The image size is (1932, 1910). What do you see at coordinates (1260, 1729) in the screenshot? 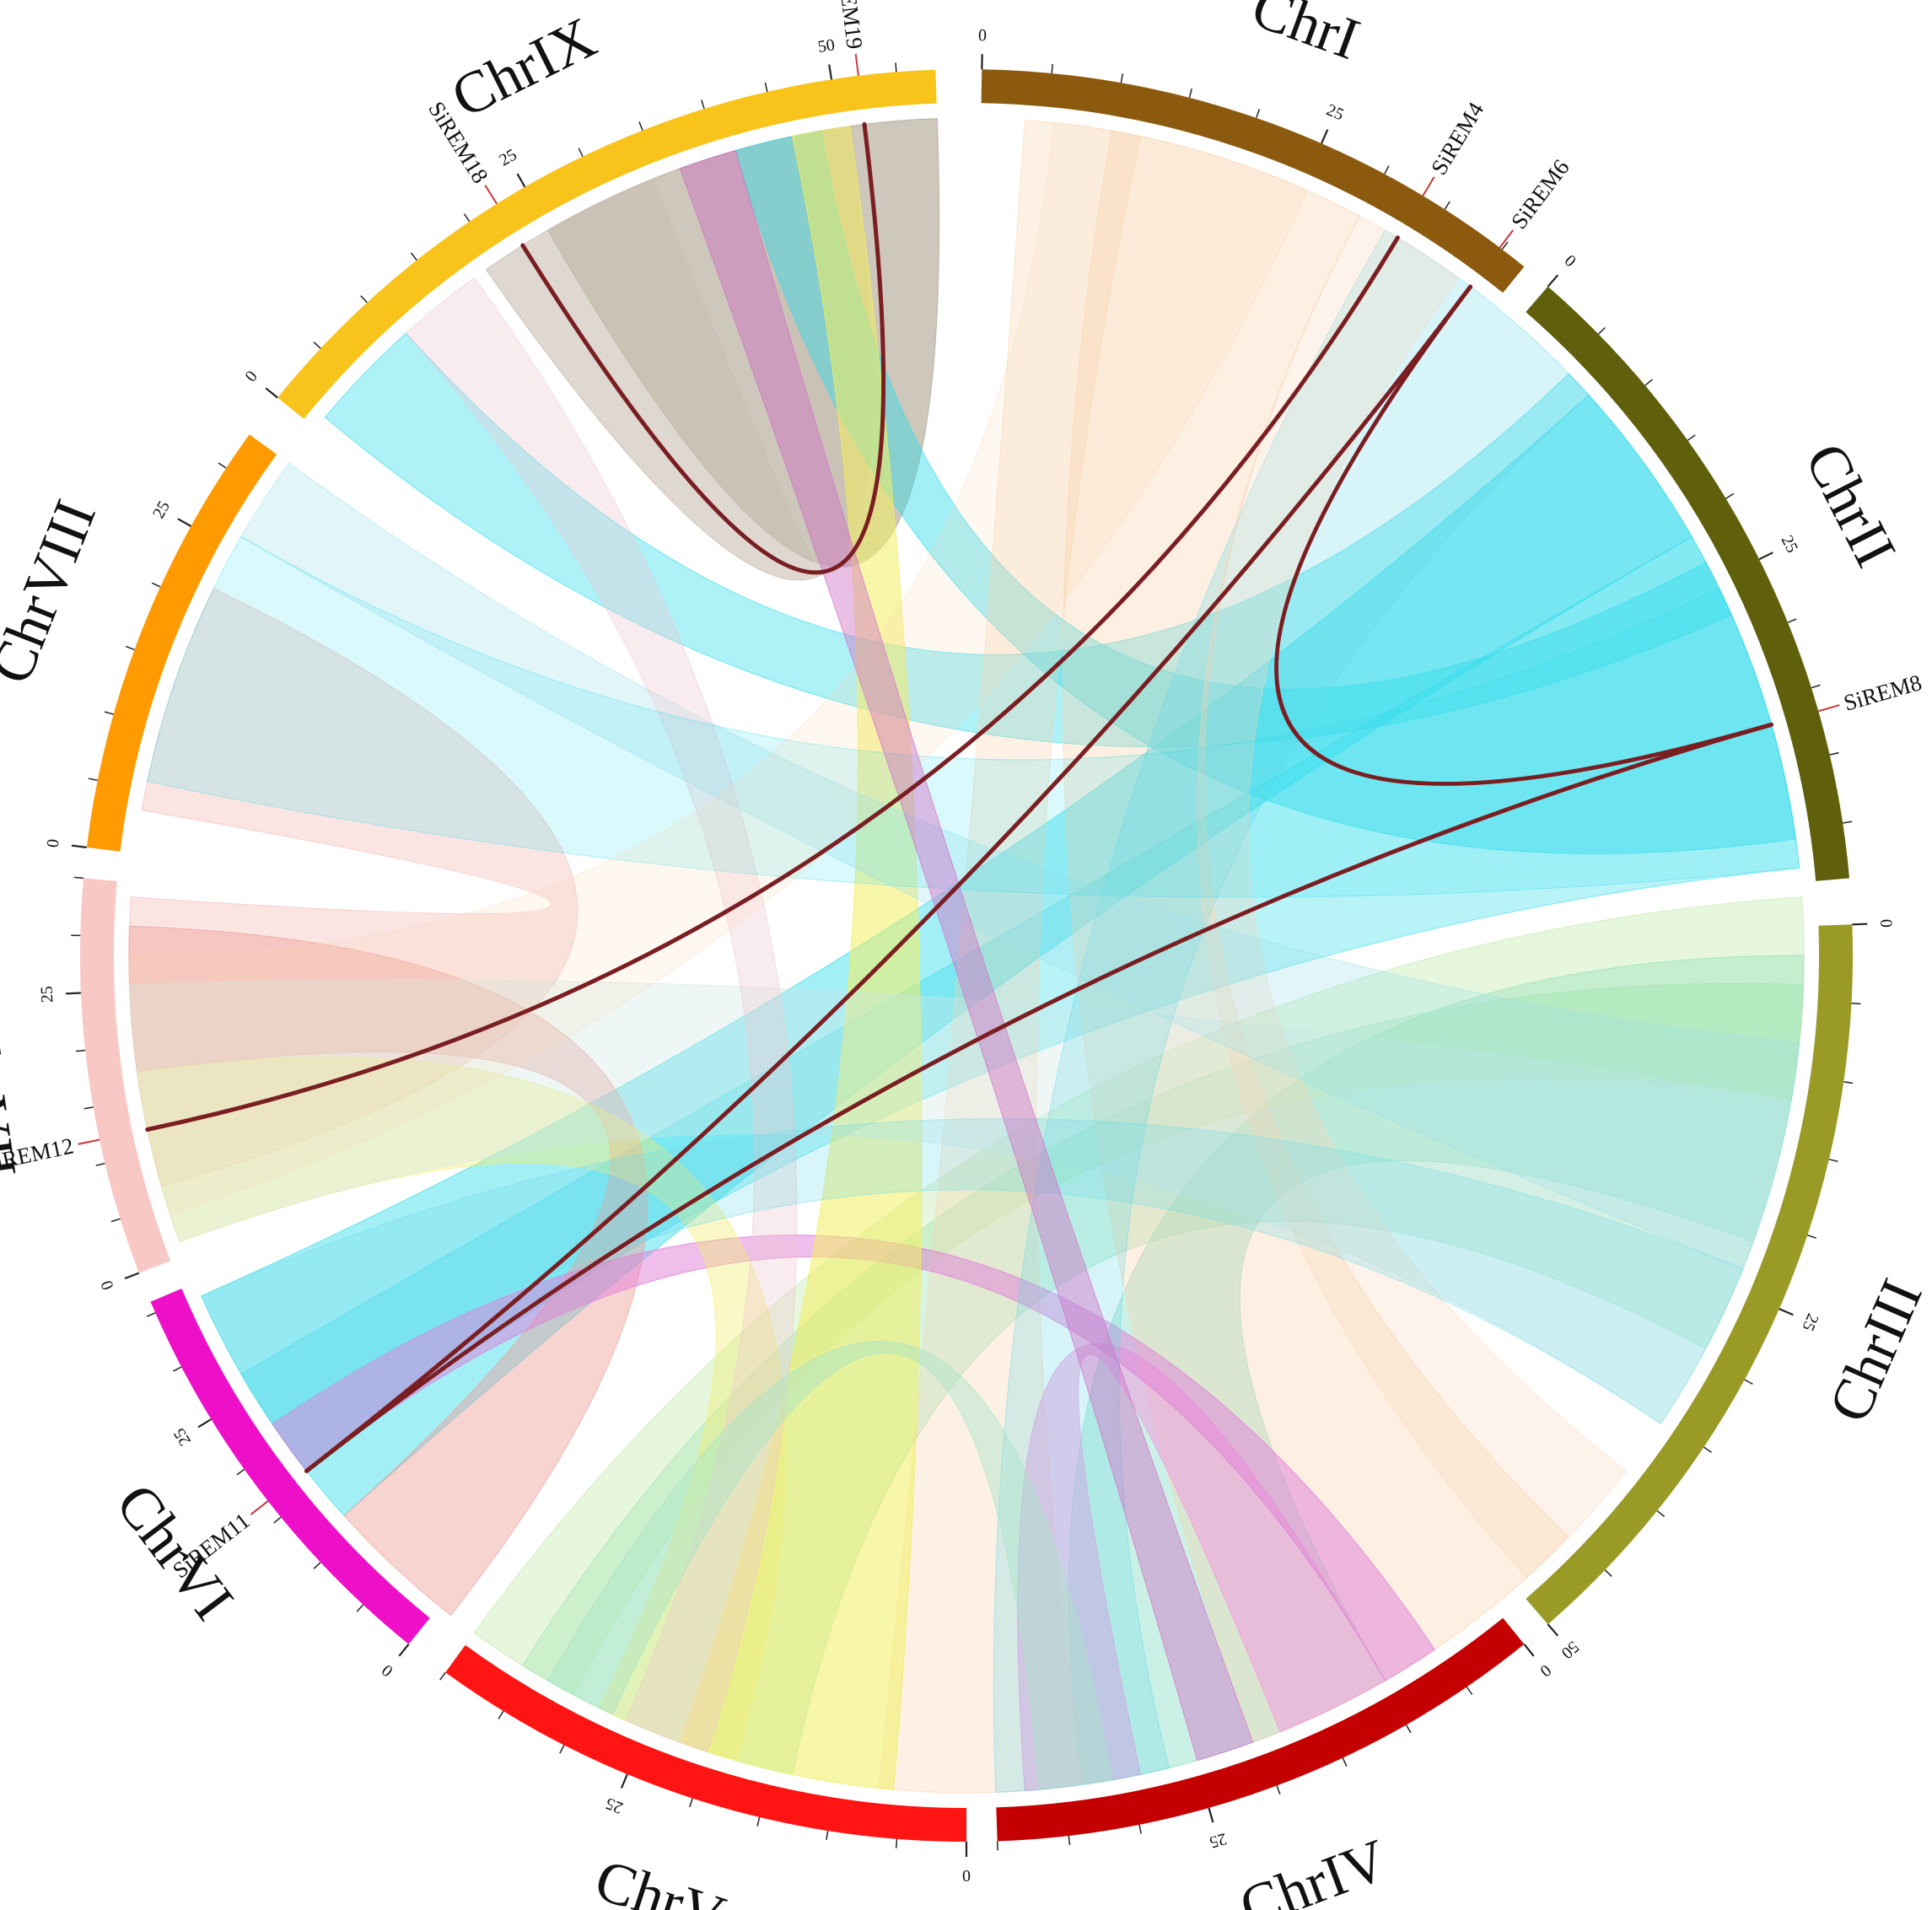
I see `chromosome-arc-chriv` at bounding box center [1260, 1729].